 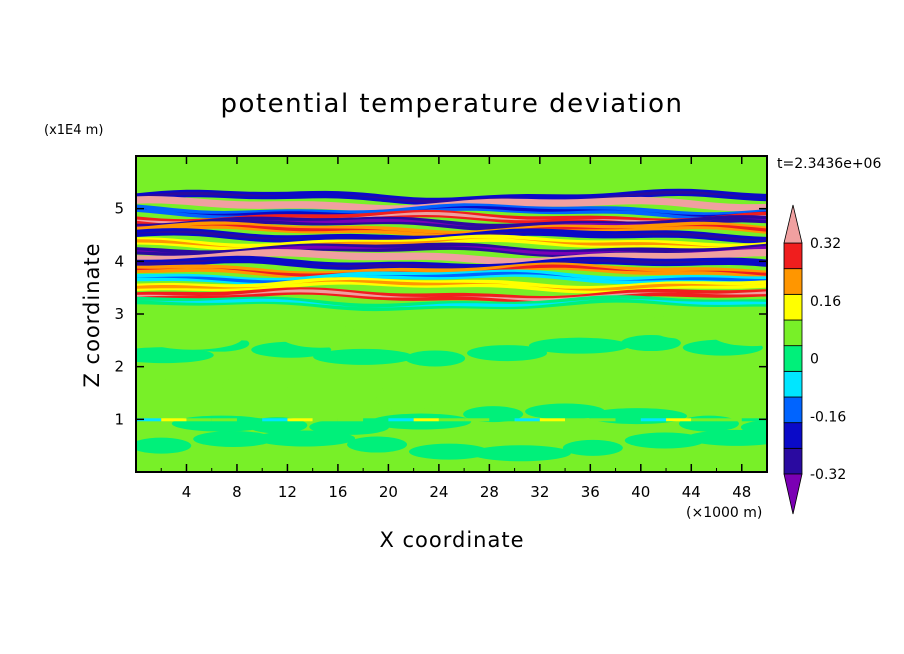 What do you see at coordinates (793, 494) in the screenshot?
I see `colorbar-min-arrow` at bounding box center [793, 494].